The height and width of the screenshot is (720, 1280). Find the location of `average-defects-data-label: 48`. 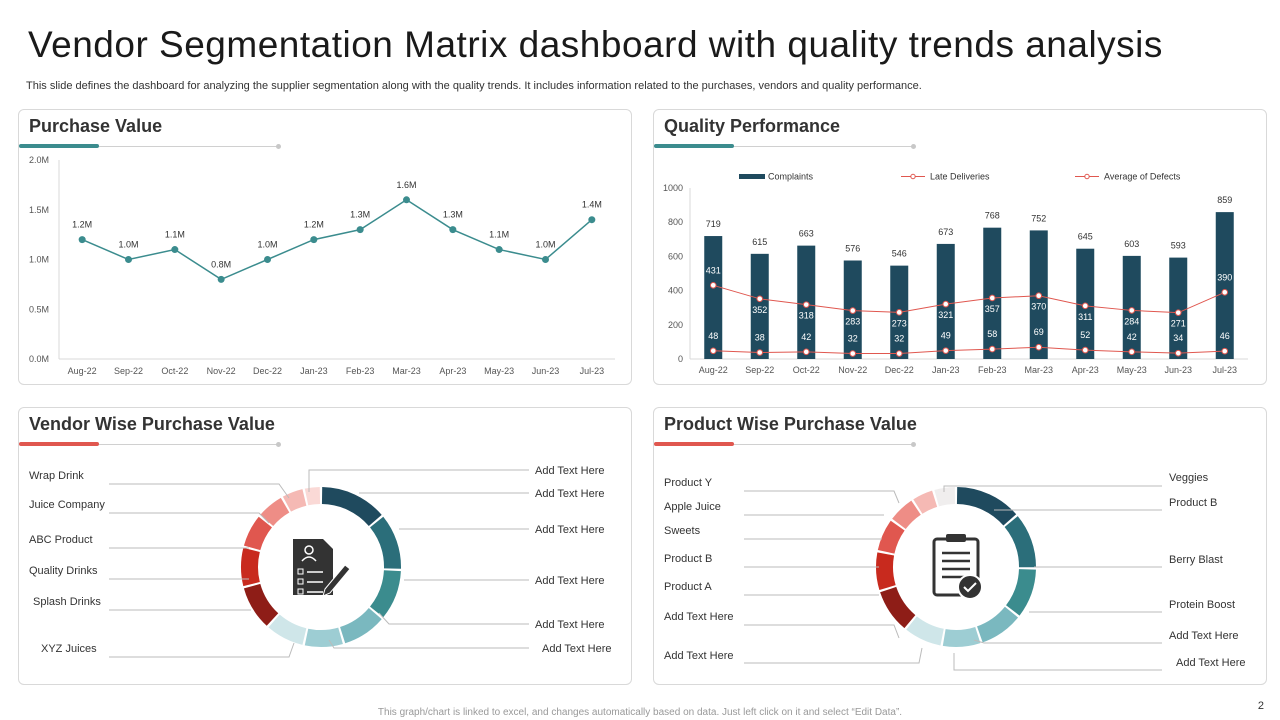

average-defects-data-label: 48 is located at coordinates (713, 336).